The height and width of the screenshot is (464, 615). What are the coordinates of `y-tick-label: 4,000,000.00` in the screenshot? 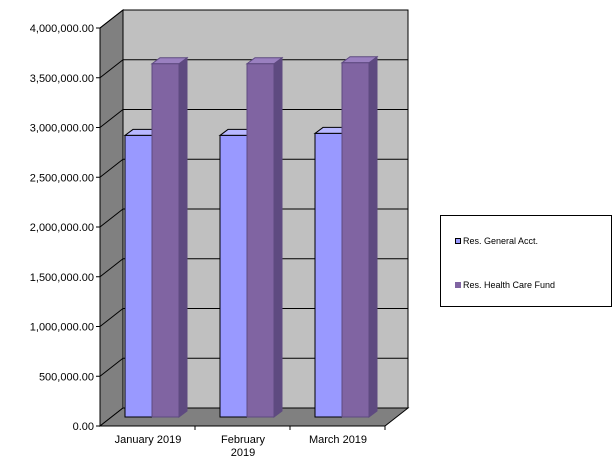 It's located at (62, 29).